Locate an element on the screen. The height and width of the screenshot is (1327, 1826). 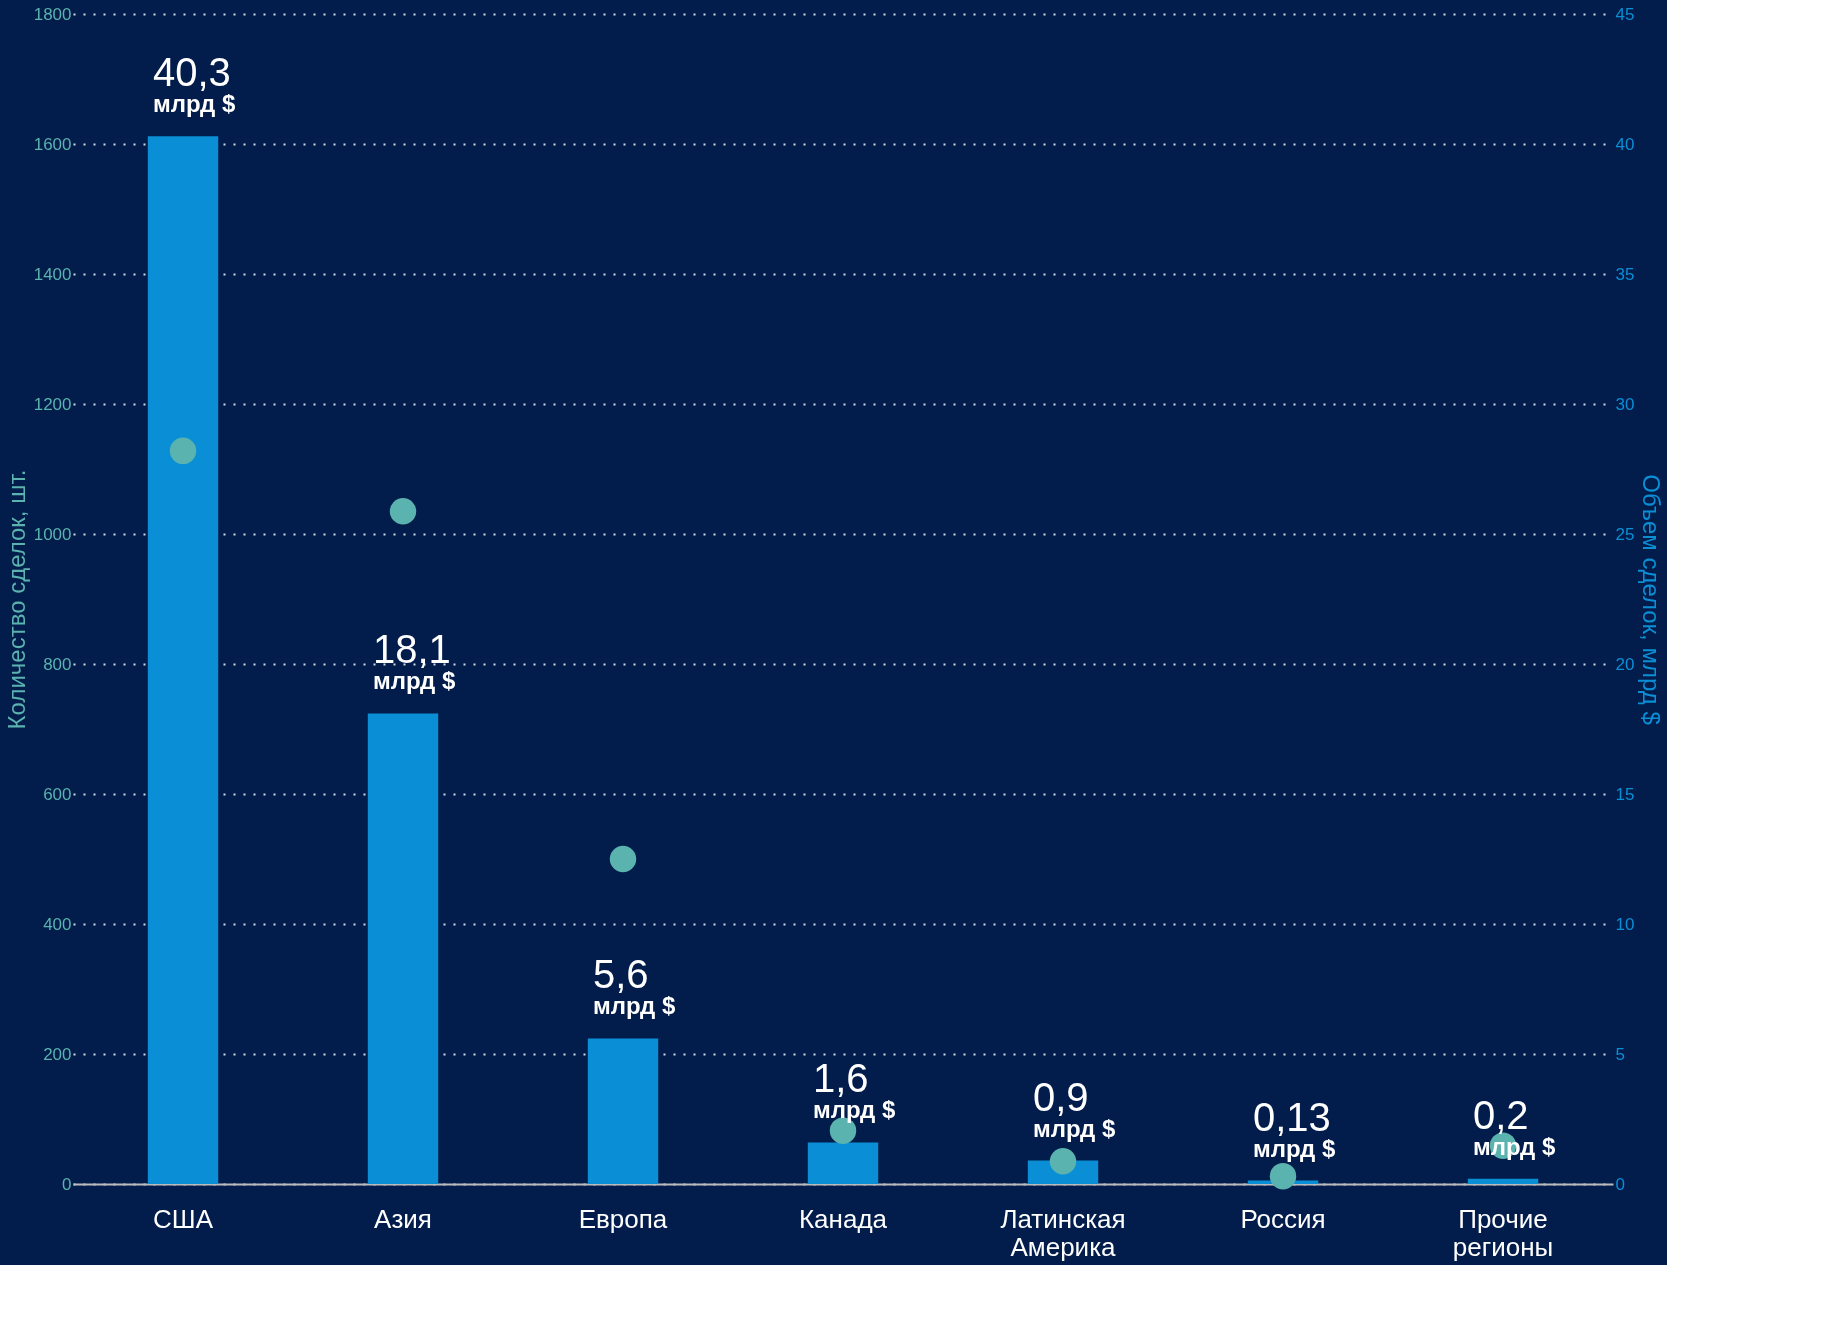
y2-tick-label: 15 is located at coordinates (1625, 794).